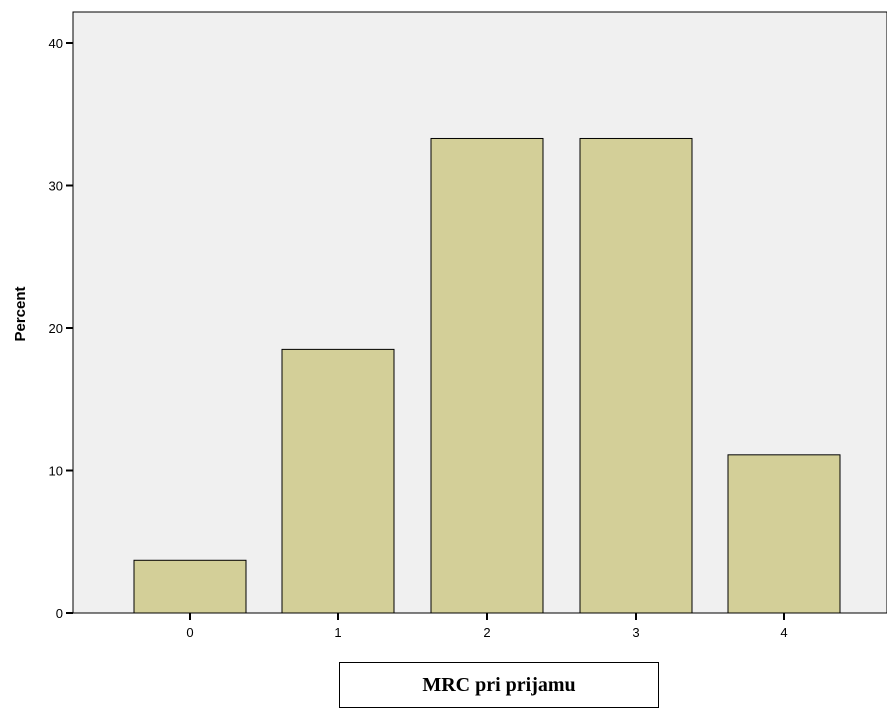 The height and width of the screenshot is (711, 887). I want to click on x-tick-label: 4, so click(783, 632).